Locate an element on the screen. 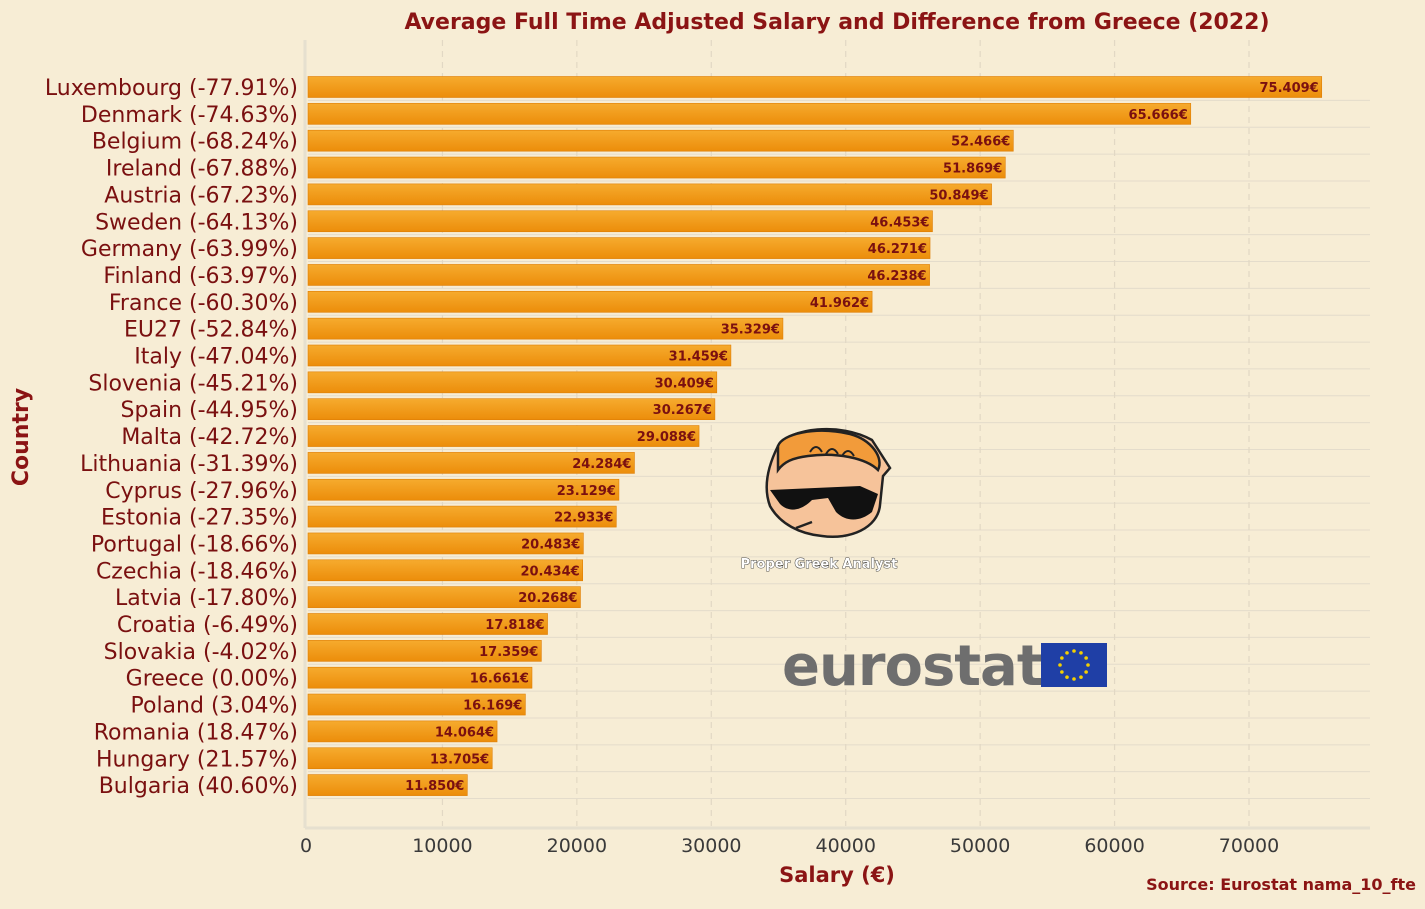  bar-value-label: 30.267€ is located at coordinates (682, 410).